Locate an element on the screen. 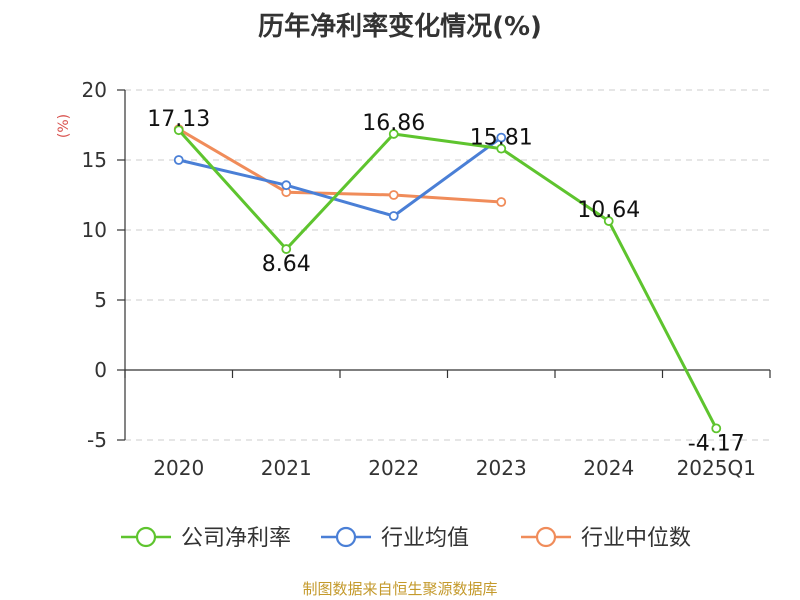 The height and width of the screenshot is (600, 800). y-tick-label: 5 is located at coordinates (100, 300).